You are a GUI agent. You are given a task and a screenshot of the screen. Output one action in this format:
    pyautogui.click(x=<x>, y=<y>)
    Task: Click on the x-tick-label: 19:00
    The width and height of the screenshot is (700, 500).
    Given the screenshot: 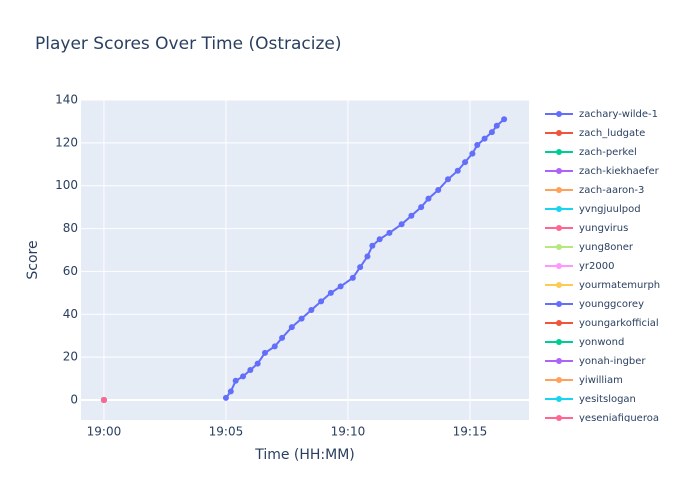 What is the action you would take?
    pyautogui.click(x=104, y=432)
    